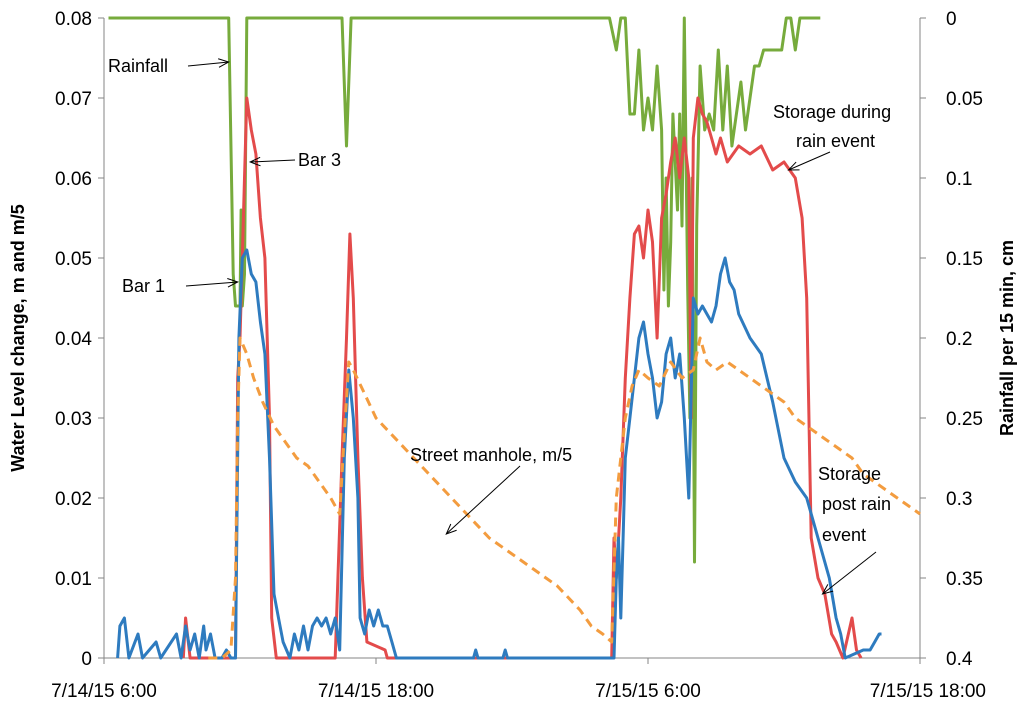 The height and width of the screenshot is (713, 1024). Describe the element at coordinates (849, 474) in the screenshot. I see `annotation-storage-post-line1: Storage` at that location.